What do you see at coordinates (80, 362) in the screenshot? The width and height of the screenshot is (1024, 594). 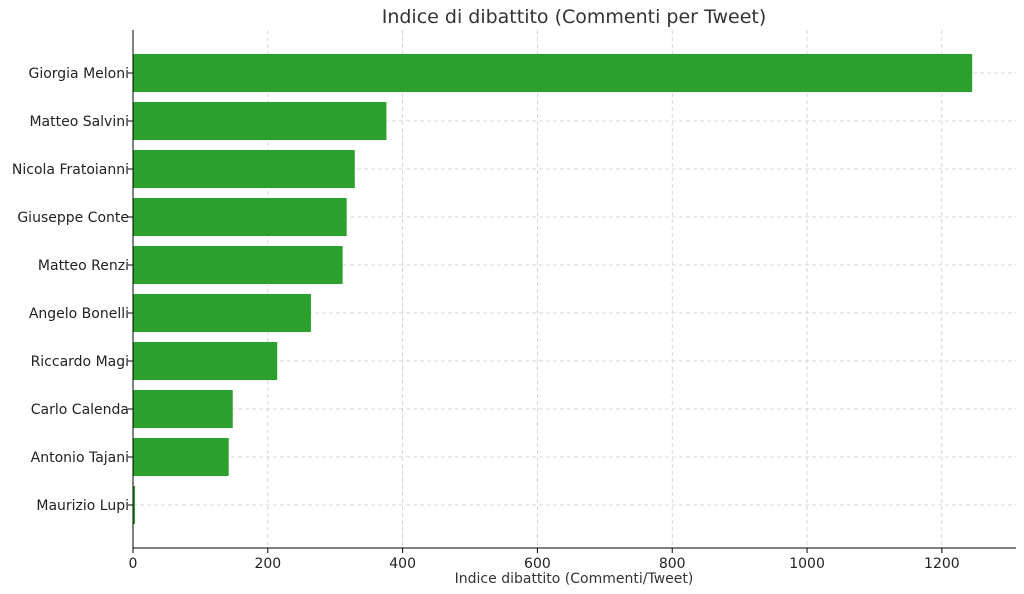 I see `category-label: Riccardo Magi` at bounding box center [80, 362].